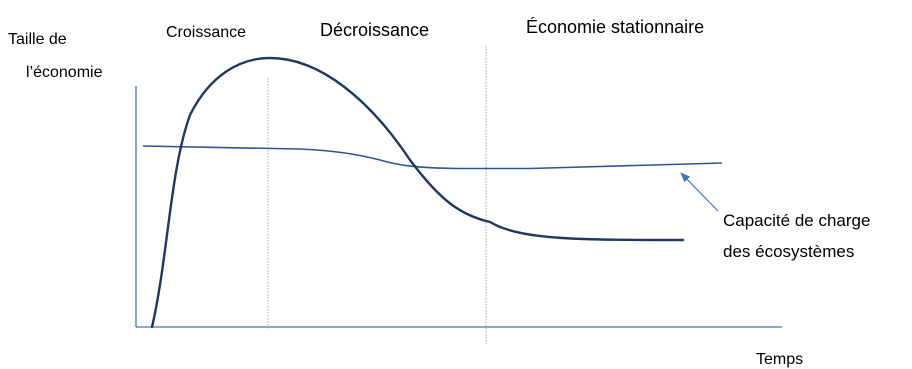  What do you see at coordinates (796, 220) in the screenshot?
I see `annotation-label-line-1: Capacité de charge` at bounding box center [796, 220].